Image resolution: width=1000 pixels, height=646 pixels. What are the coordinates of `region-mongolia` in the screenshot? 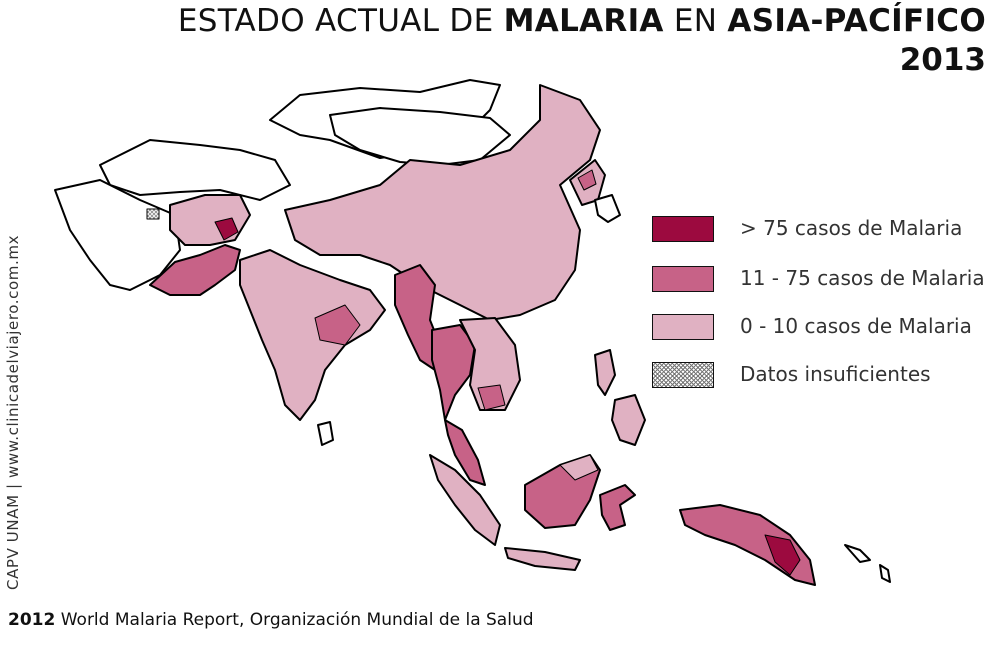 It's located at (420, 136).